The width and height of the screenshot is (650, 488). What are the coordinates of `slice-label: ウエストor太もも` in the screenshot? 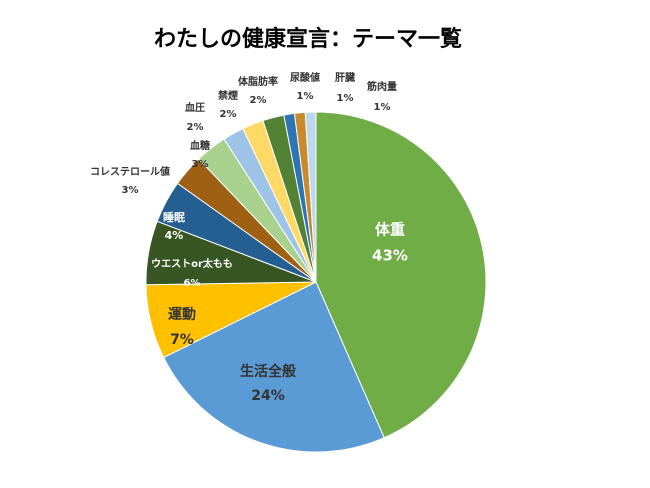 It's located at (192, 263).